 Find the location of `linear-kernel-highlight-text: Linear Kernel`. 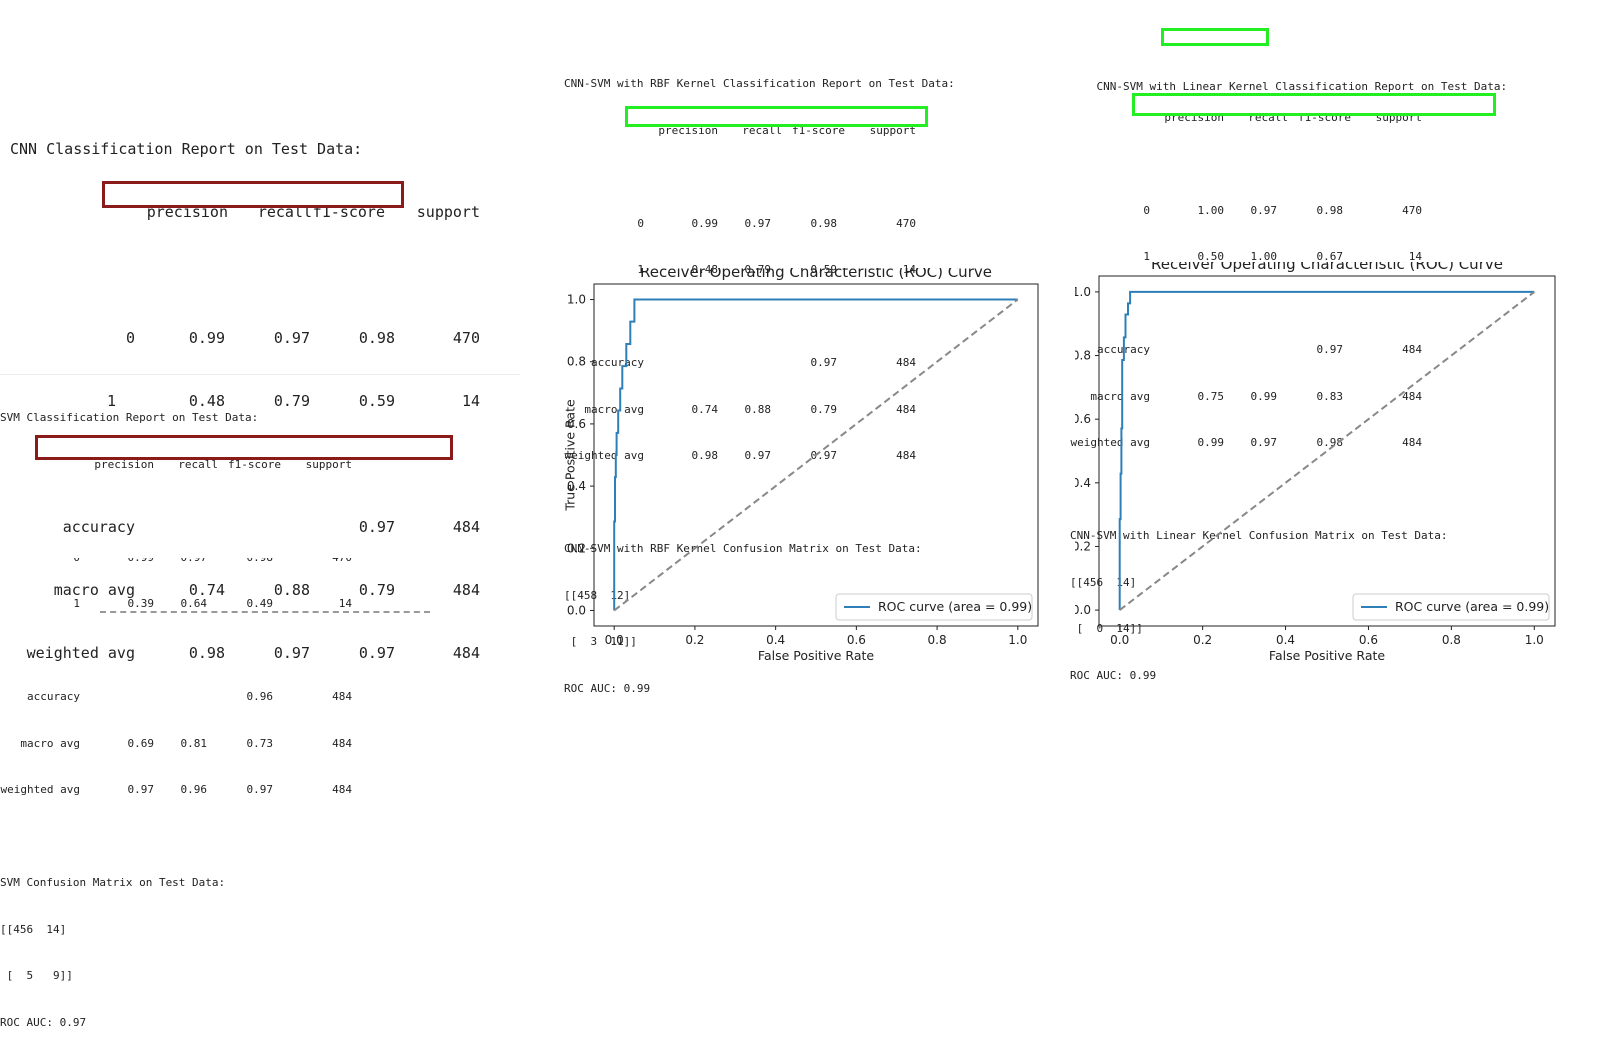

linear-kernel-highlight-text: Linear Kernel is located at coordinates (1225, 86).